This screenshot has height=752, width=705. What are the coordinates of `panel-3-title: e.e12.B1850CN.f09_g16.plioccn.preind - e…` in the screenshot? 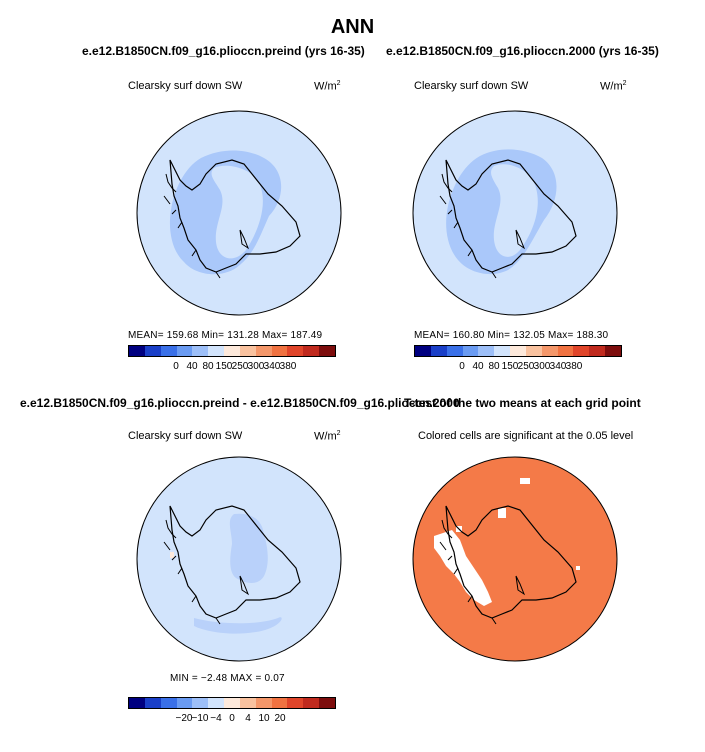 It's located at (240, 403).